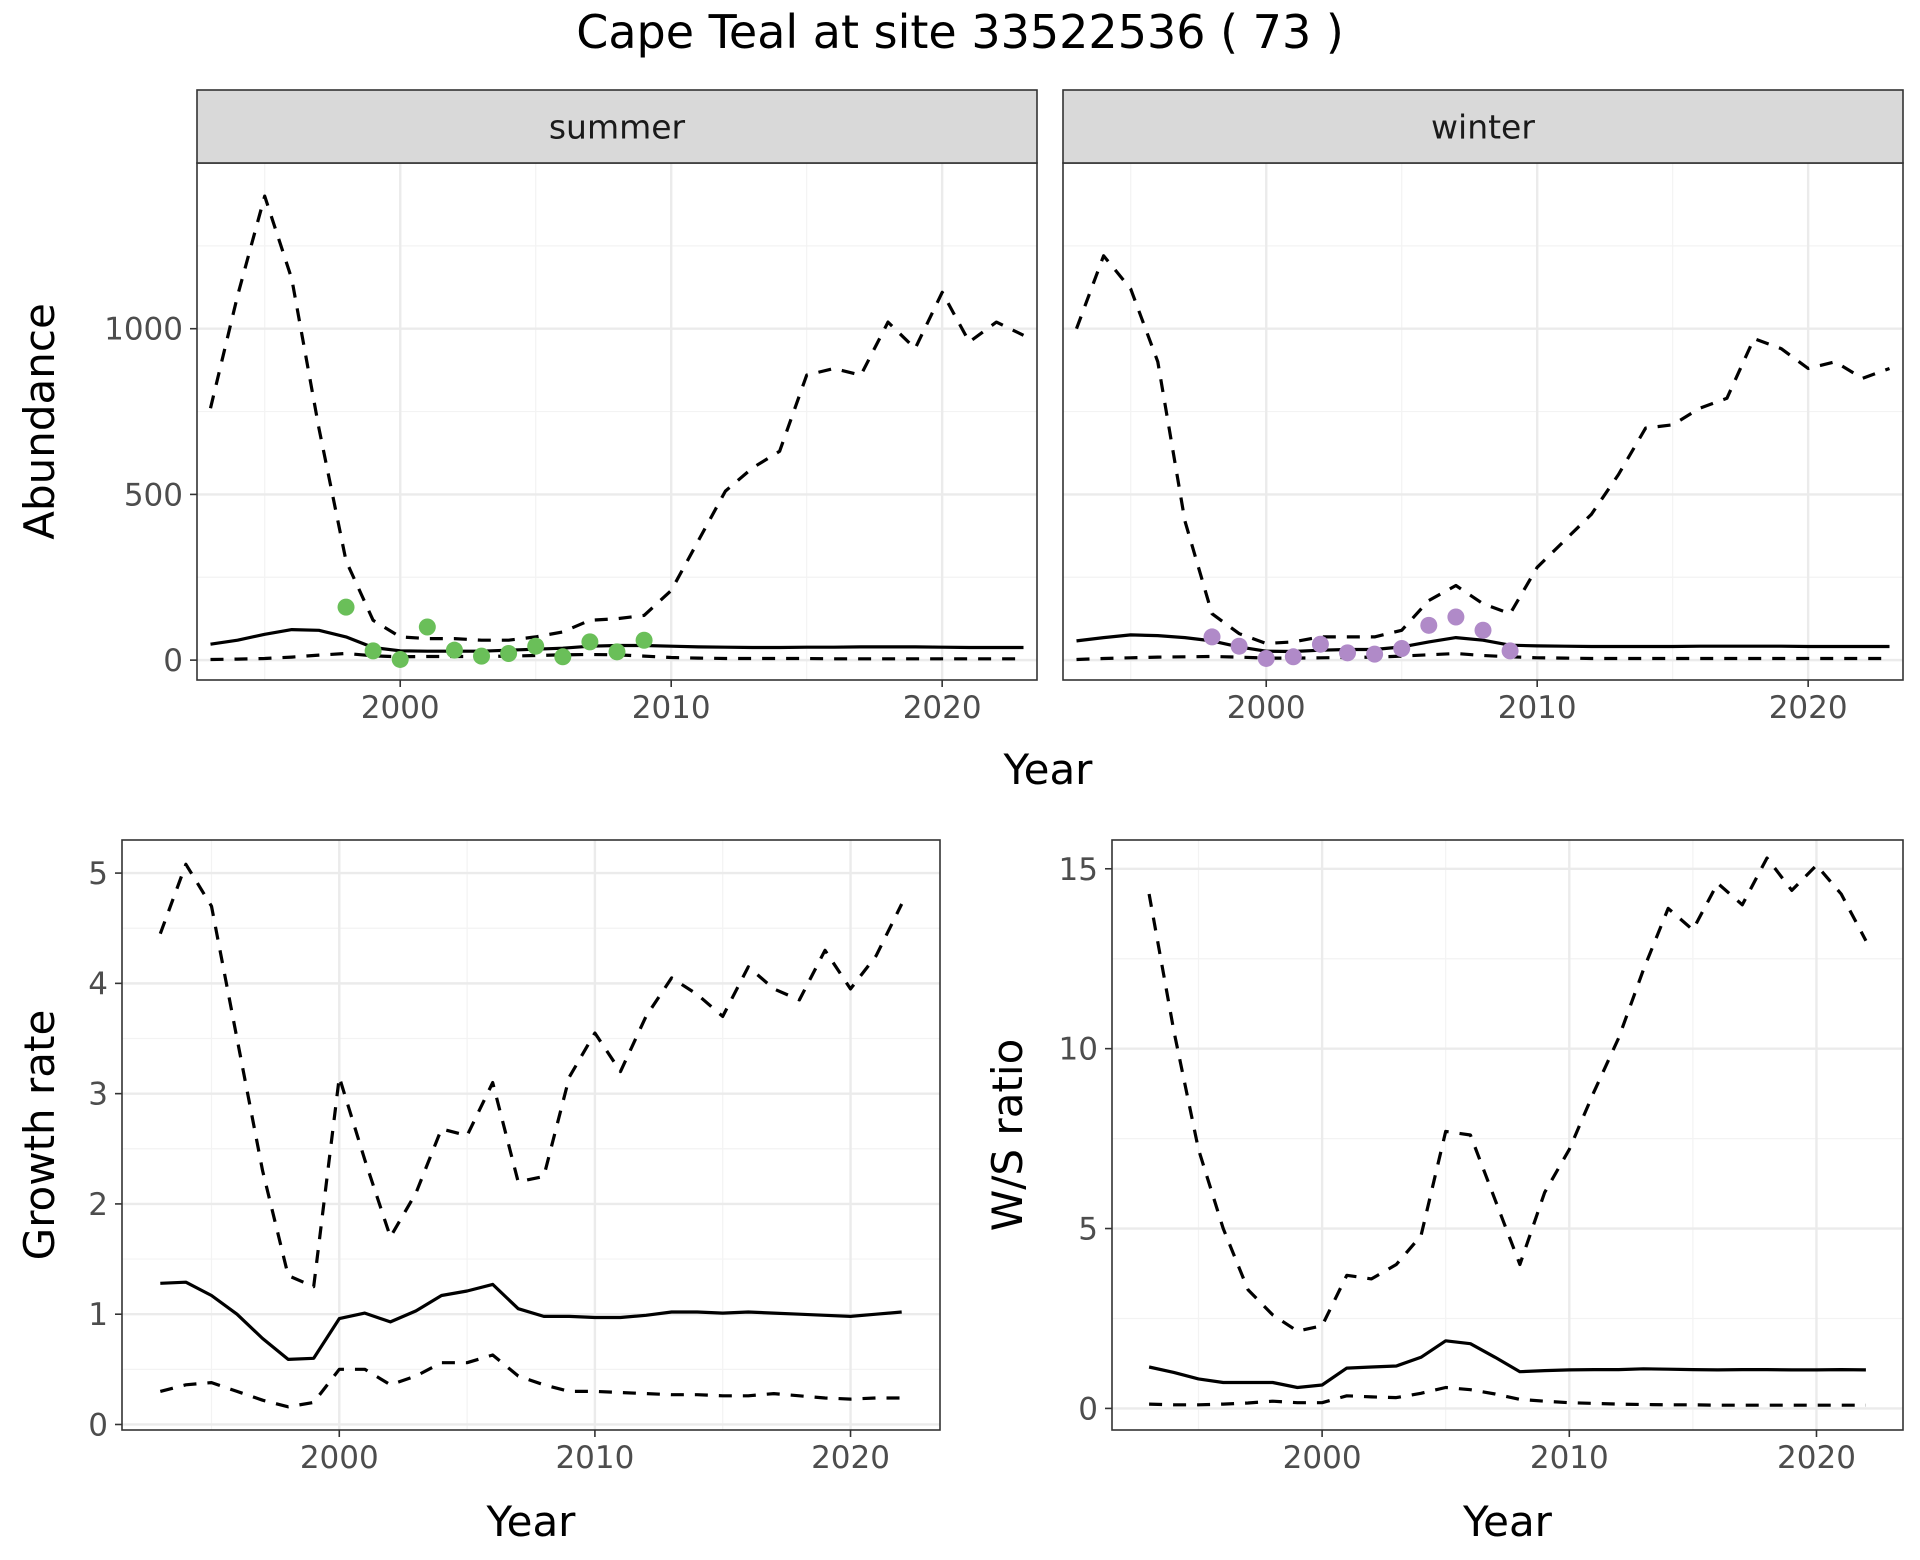  Describe the element at coordinates (1048, 769) in the screenshot. I see `top-x-axis-title: Year` at that location.